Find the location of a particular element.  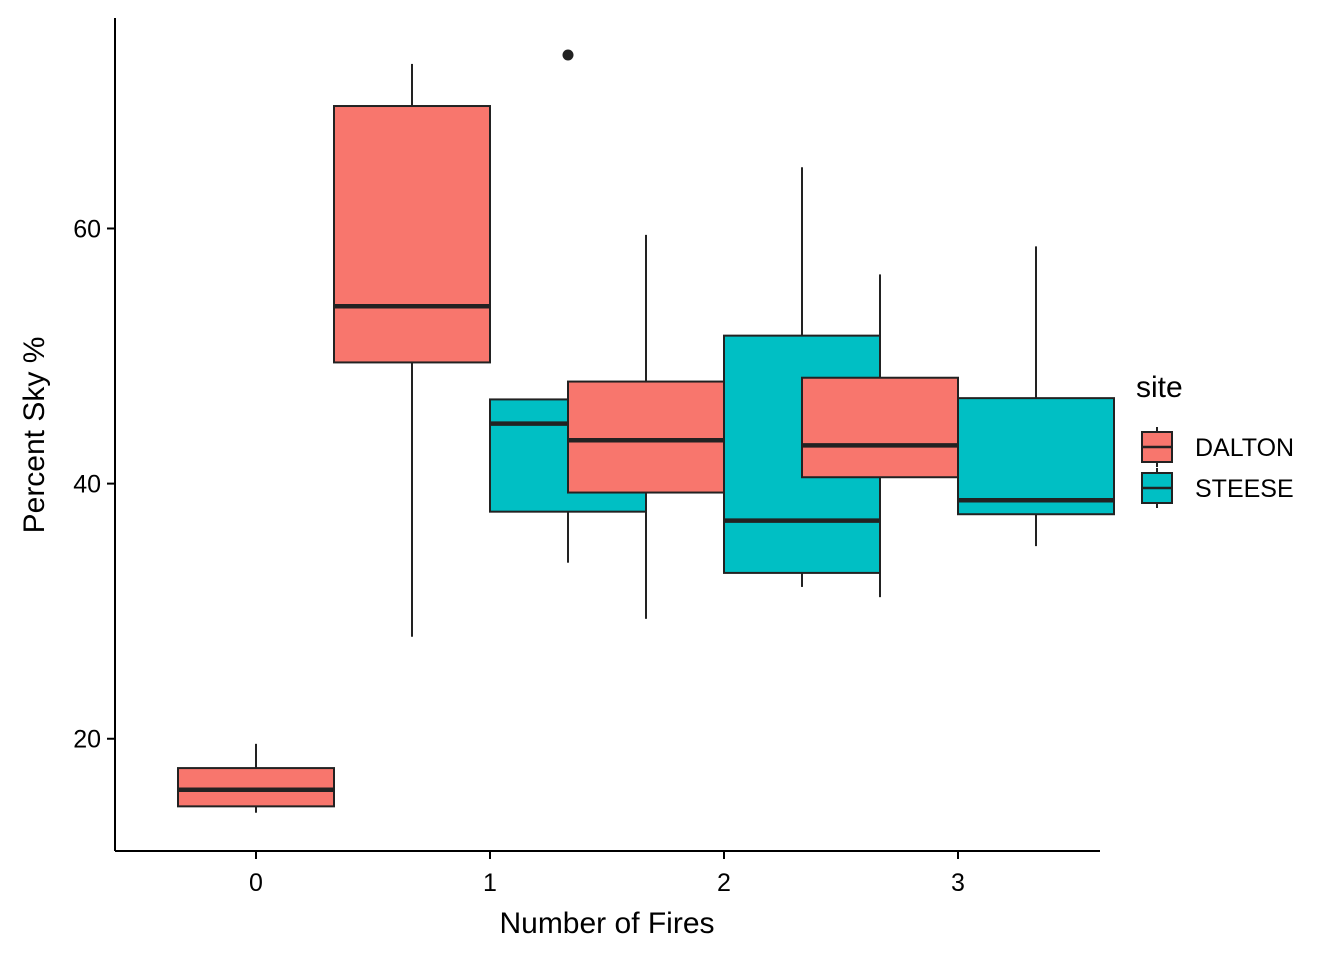

legend: site DALTON STEESE is located at coordinates (1215, 439).